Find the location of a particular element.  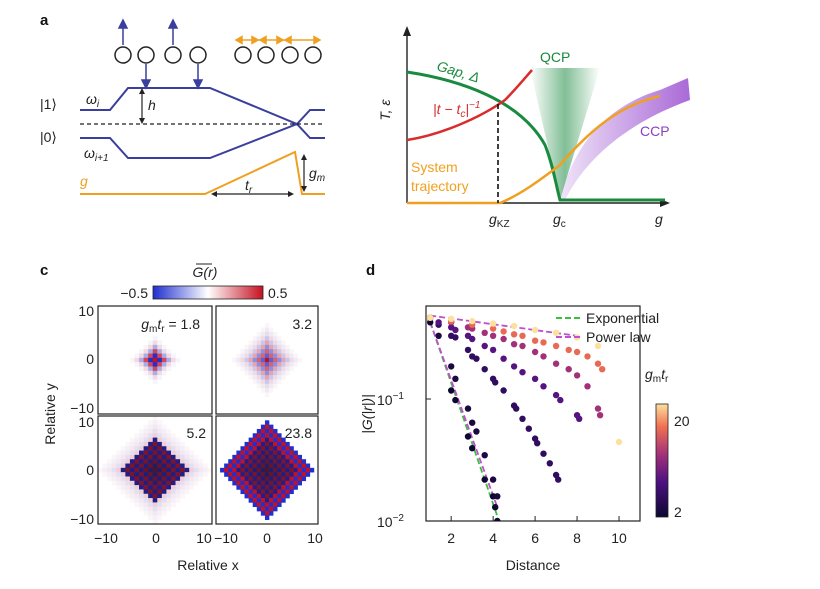

spin-arrows is located at coordinates (160, 54).